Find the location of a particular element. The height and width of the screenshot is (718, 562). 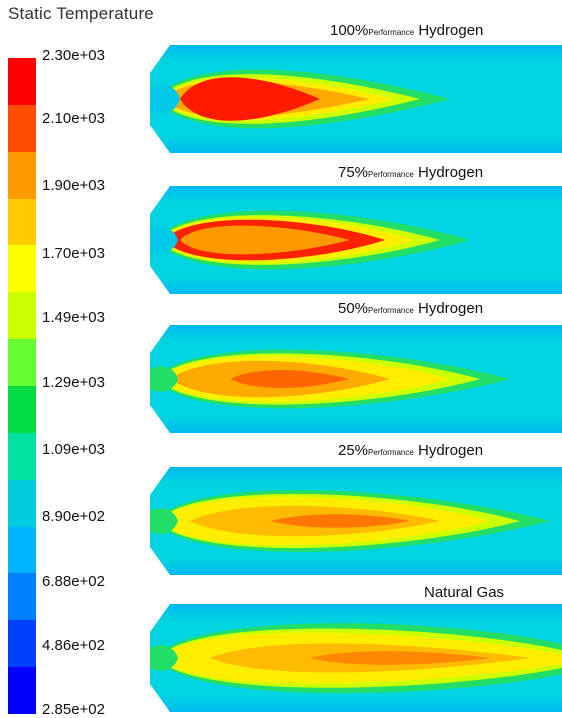

tick-label-11: 2.85e+02 is located at coordinates (73, 709).